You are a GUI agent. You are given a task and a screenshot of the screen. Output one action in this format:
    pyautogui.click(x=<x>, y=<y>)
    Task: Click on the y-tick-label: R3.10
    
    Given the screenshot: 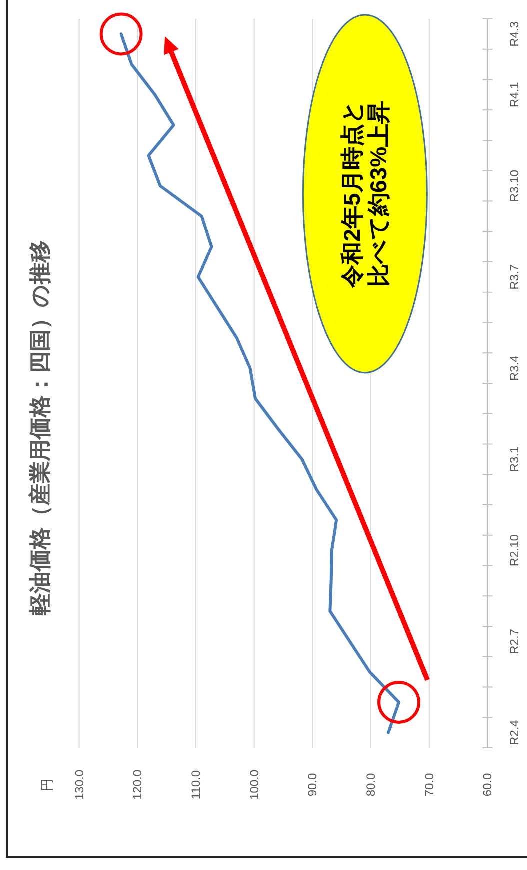 What is the action you would take?
    pyautogui.click(x=515, y=186)
    